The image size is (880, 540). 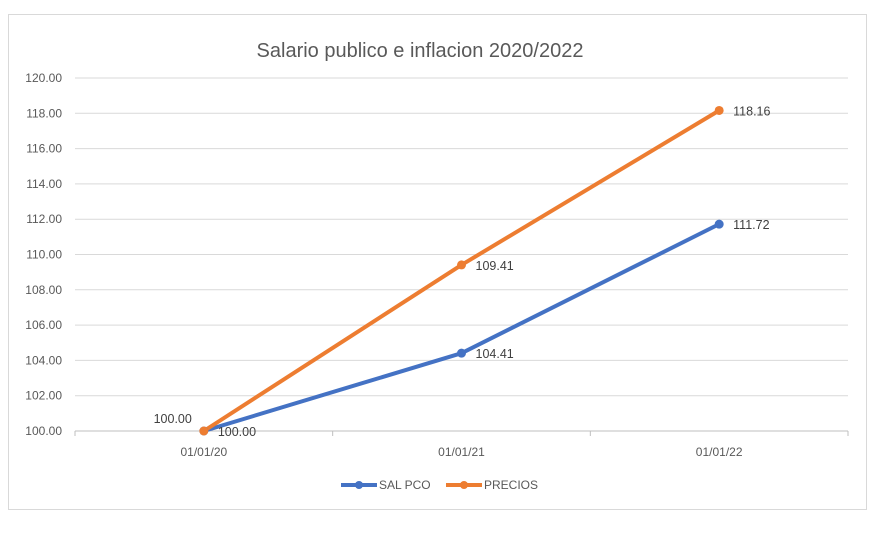 I want to click on y-tick-label: 100.00, so click(x=43, y=431).